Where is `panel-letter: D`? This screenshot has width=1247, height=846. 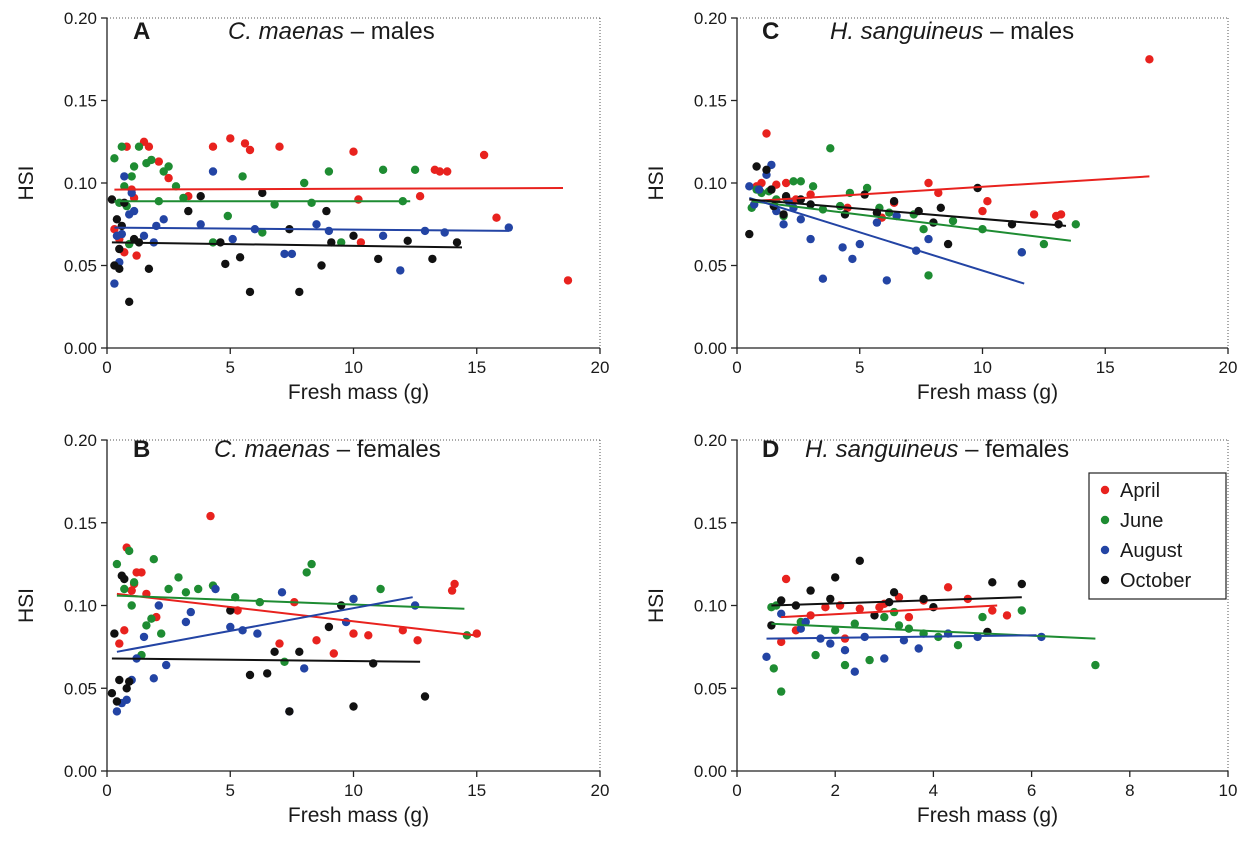
panel-letter: D is located at coordinates (770, 449).